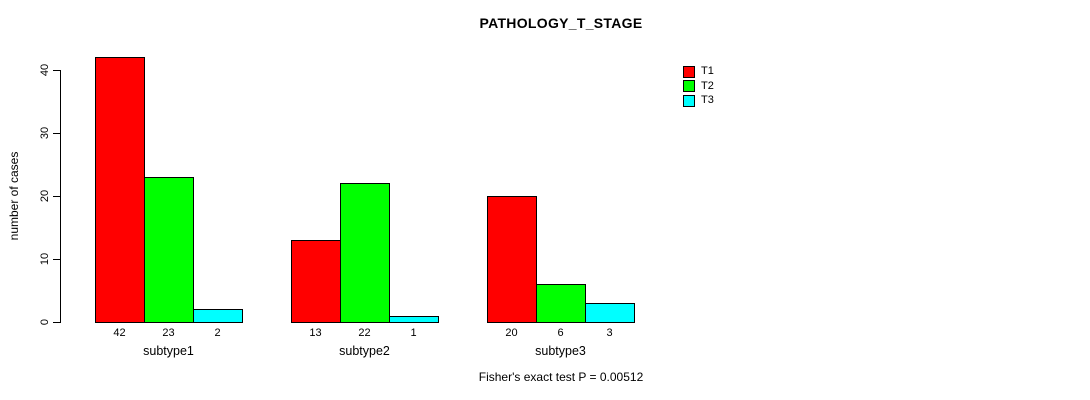  I want to click on bar-T2-subtype1, so click(169, 250).